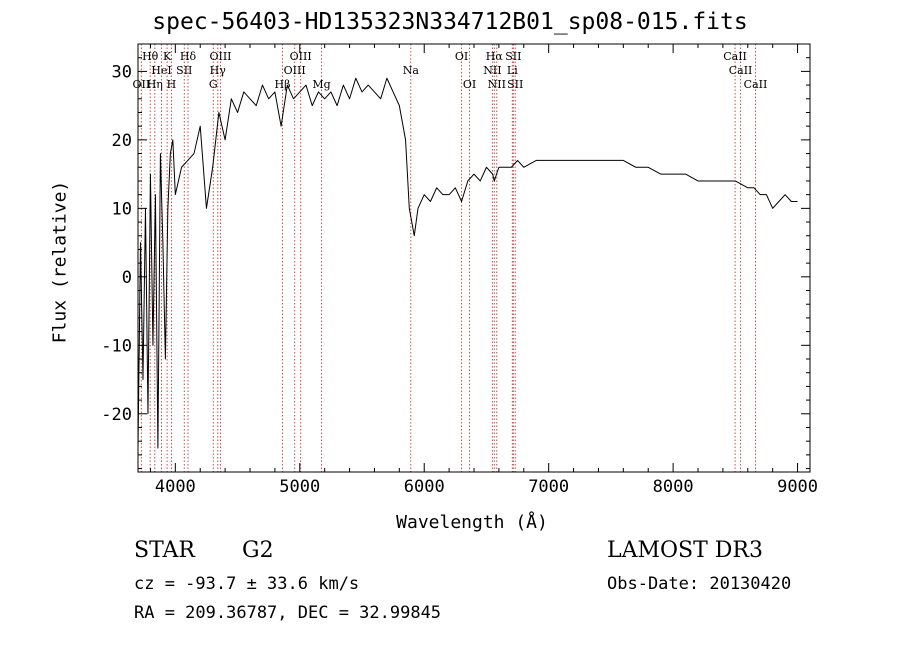 This screenshot has height=649, width=900. Describe the element at coordinates (283, 84) in the screenshot. I see `marker-label: Hβ` at that location.